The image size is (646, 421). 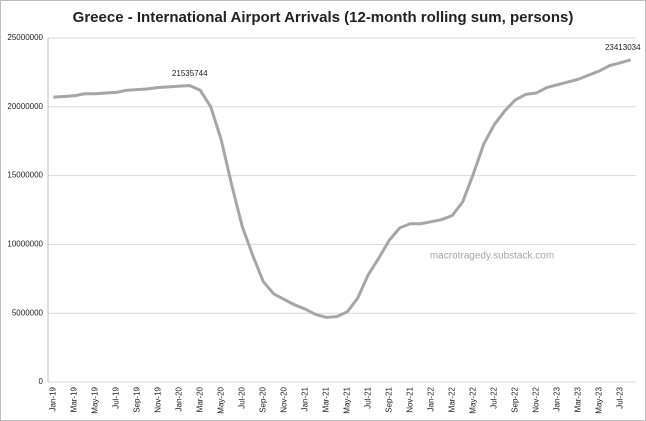 What do you see at coordinates (190, 73) in the screenshot?
I see `data-label: 21535744` at bounding box center [190, 73].